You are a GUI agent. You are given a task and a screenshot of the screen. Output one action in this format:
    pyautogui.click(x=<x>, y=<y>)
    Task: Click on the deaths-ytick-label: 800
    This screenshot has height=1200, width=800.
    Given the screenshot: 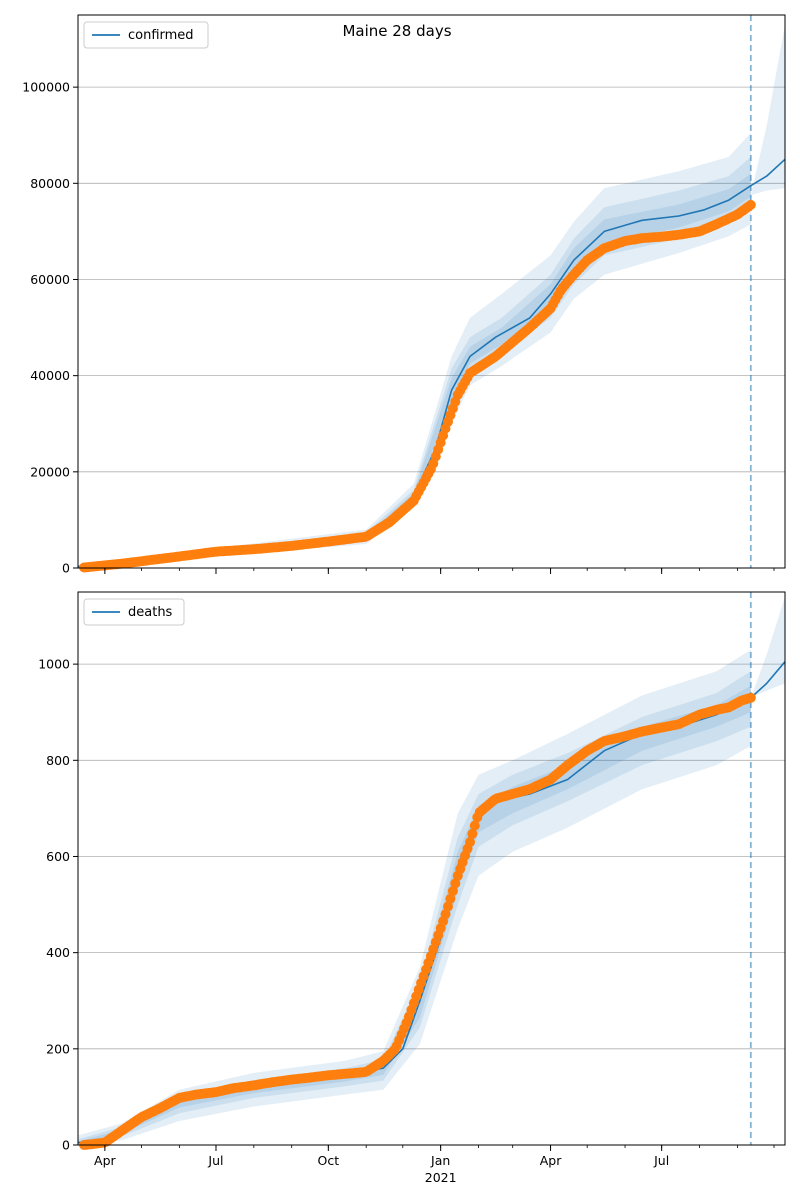 What is the action you would take?
    pyautogui.click(x=58, y=760)
    